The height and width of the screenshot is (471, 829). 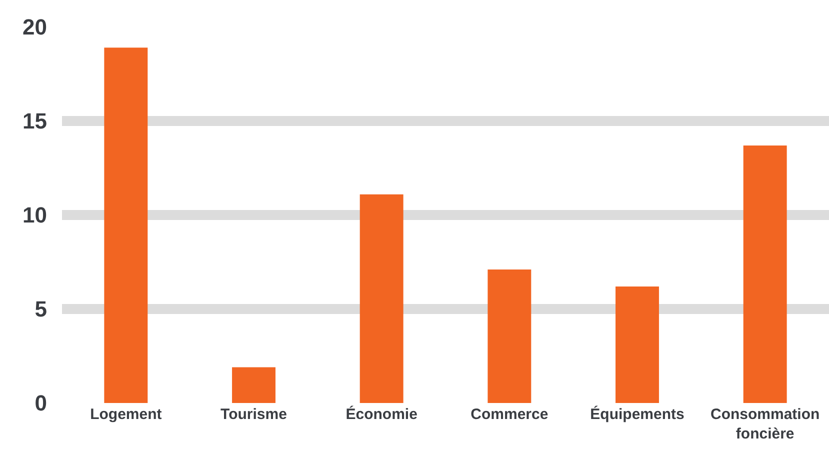 What do you see at coordinates (34, 121) in the screenshot?
I see `y-tick-label: 15` at bounding box center [34, 121].